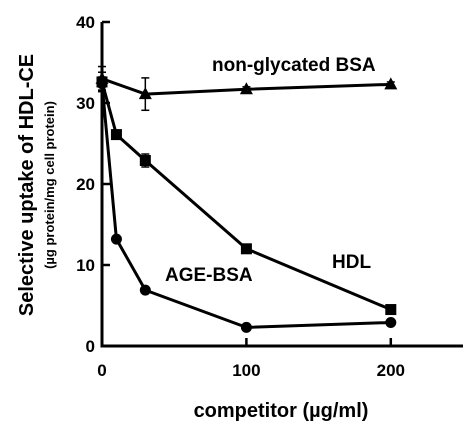  I want to click on x-axis-label: competitor (µg/ml), so click(281, 411).